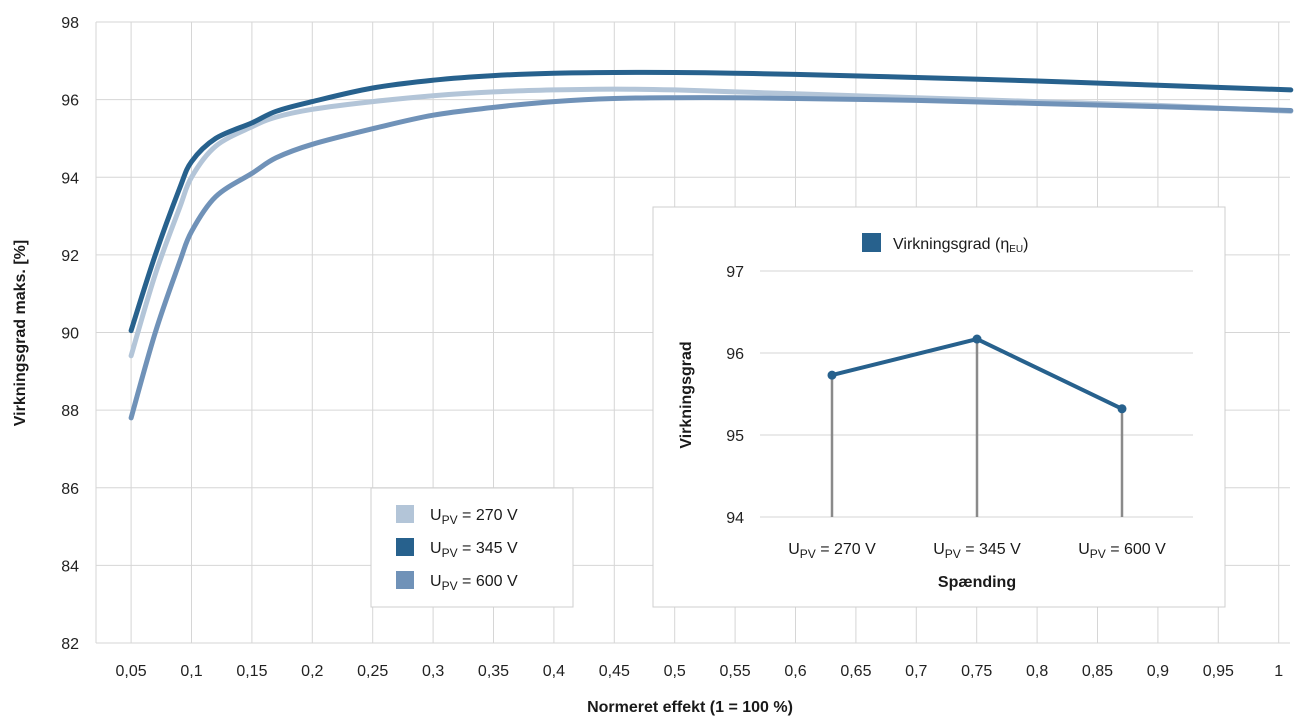 This screenshot has height=723, width=1298. I want to click on main-x-tick-label: 0,35, so click(493, 671).